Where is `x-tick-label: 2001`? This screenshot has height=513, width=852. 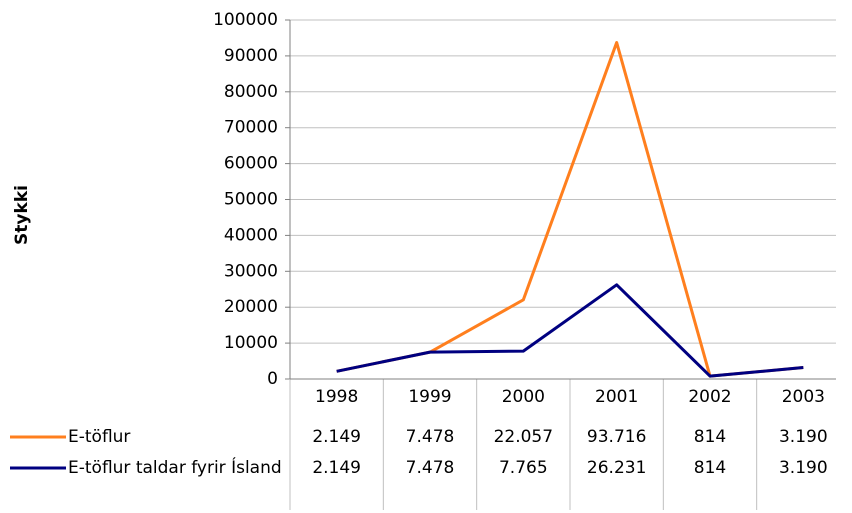 x-tick-label: 2001 is located at coordinates (616, 397).